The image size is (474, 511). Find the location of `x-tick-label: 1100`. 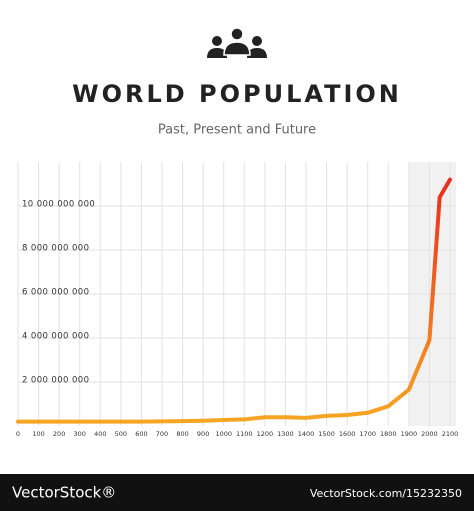

x-tick-label: 1100 is located at coordinates (244, 434).